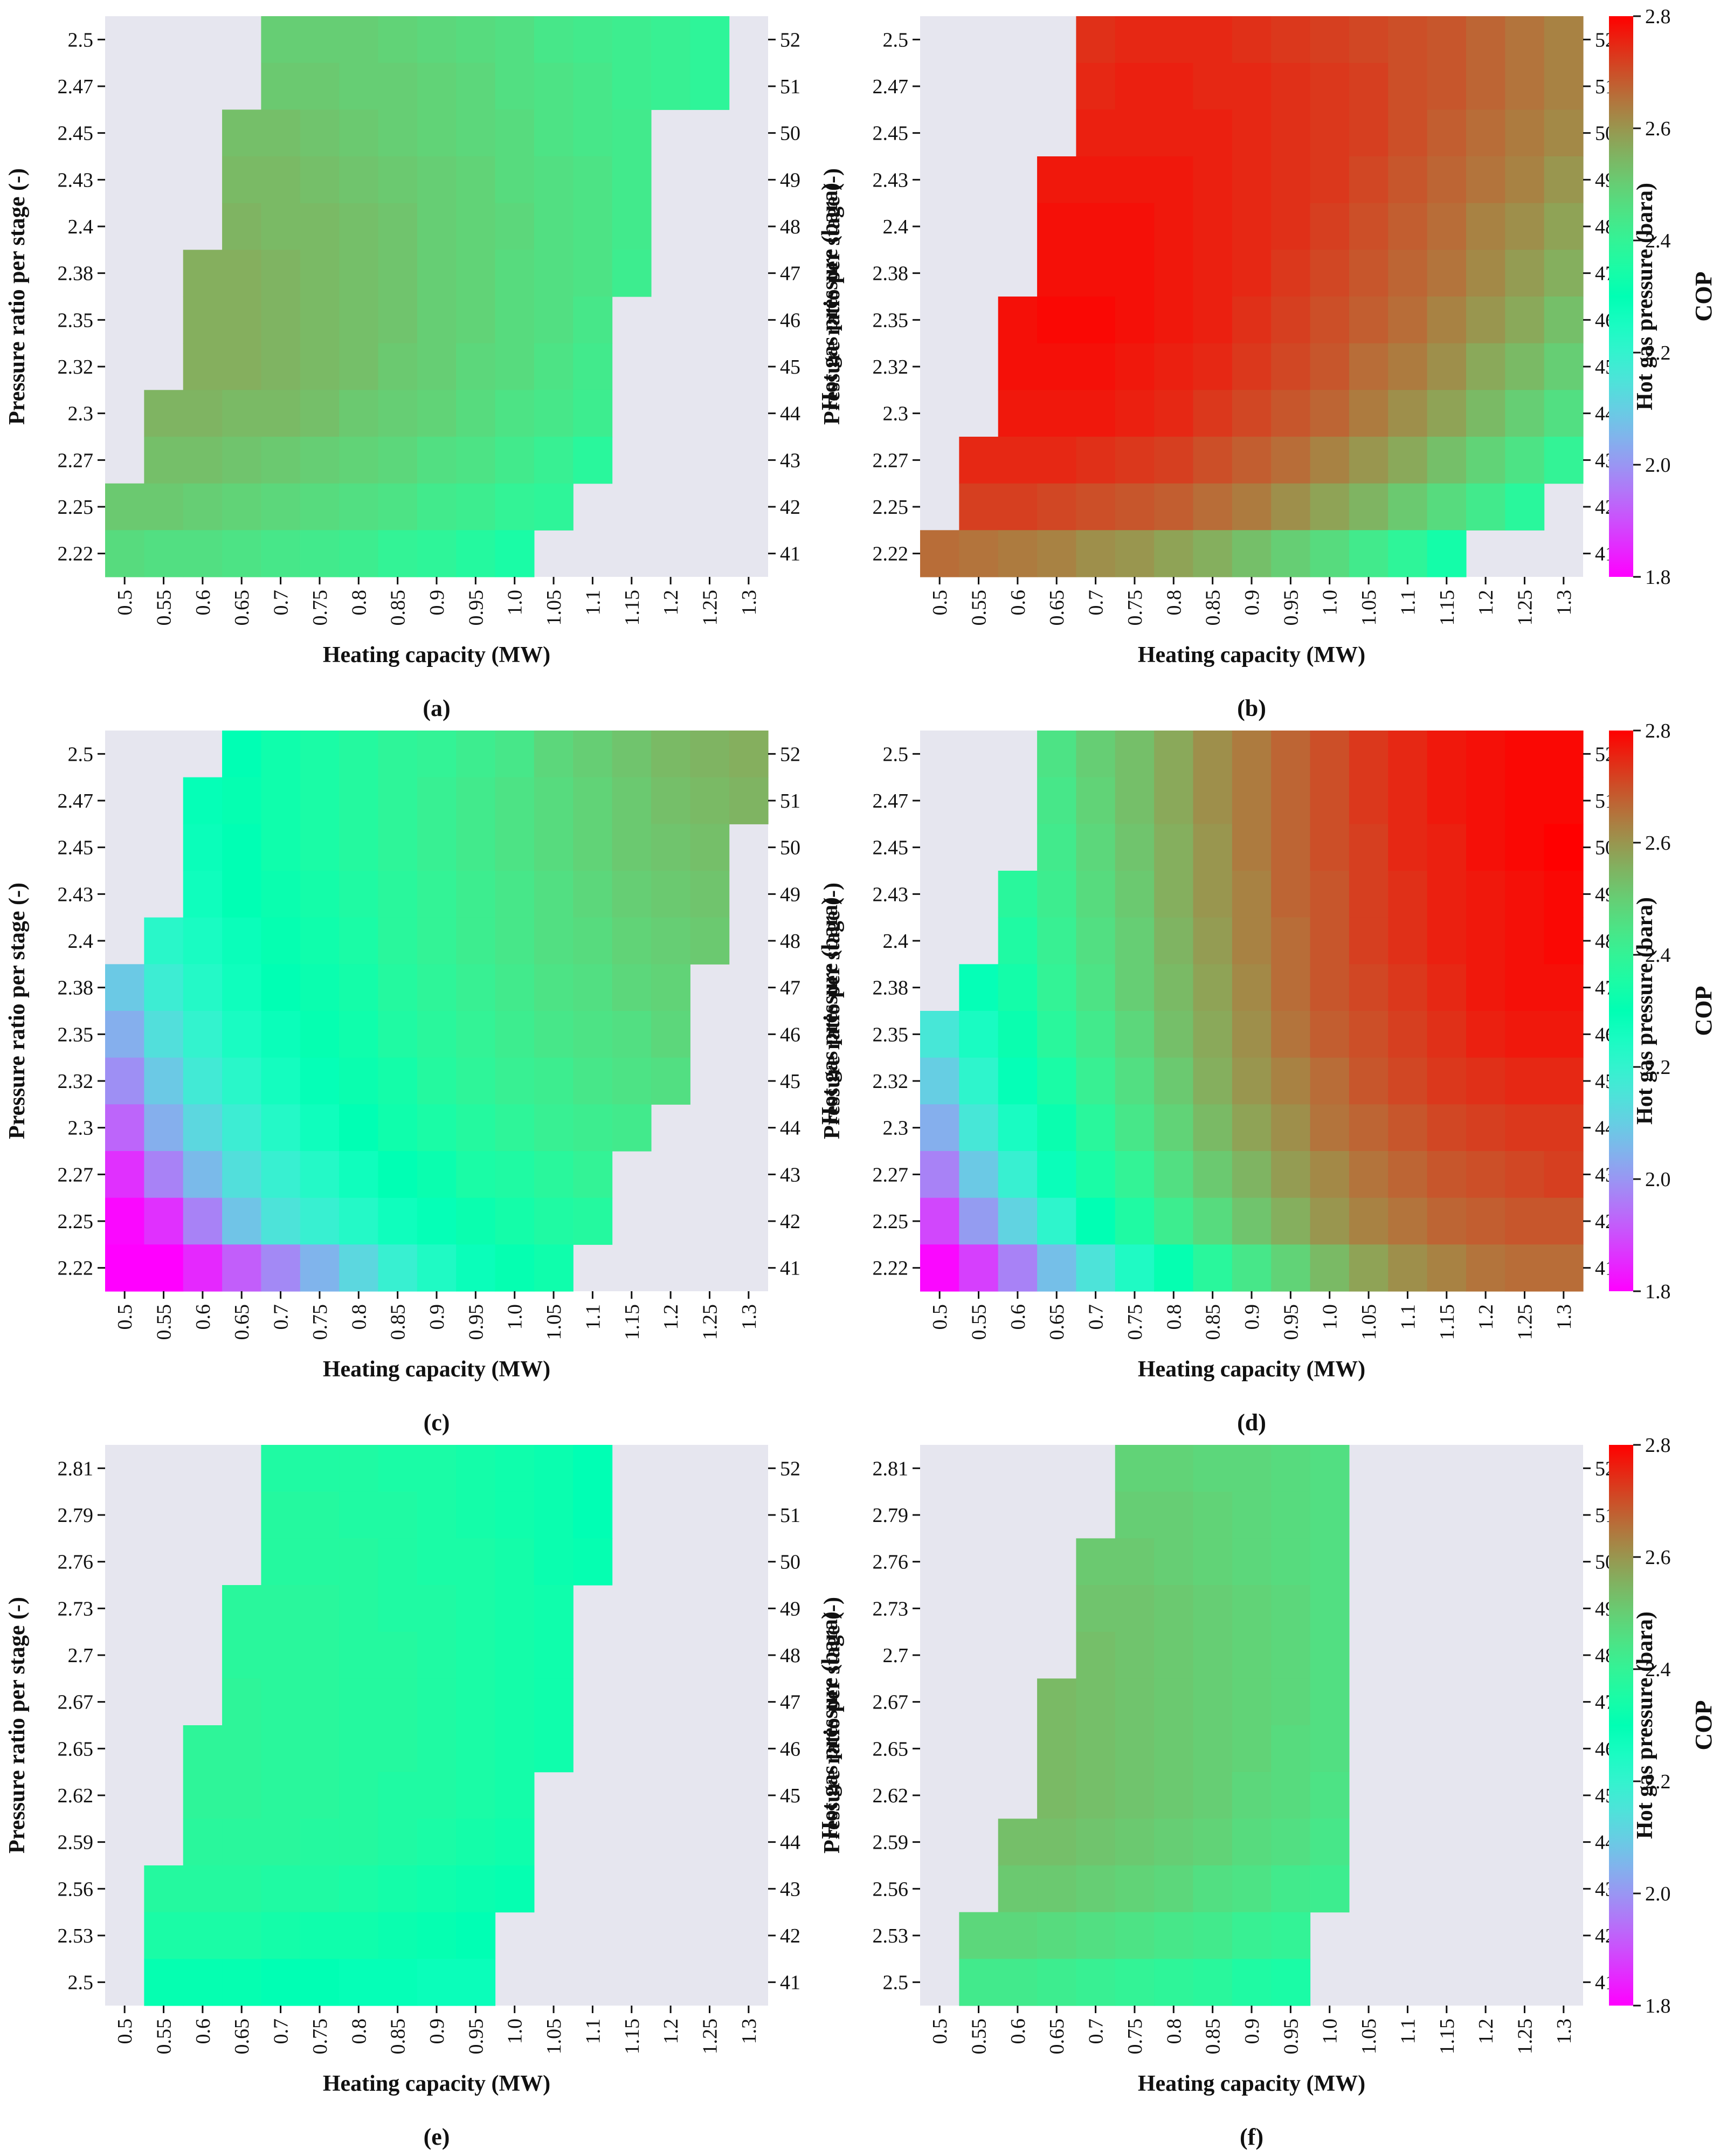 The width and height of the screenshot is (1720, 2156). Describe the element at coordinates (1658, 731) in the screenshot. I see `colorbar-tick-label: 2.8` at that location.